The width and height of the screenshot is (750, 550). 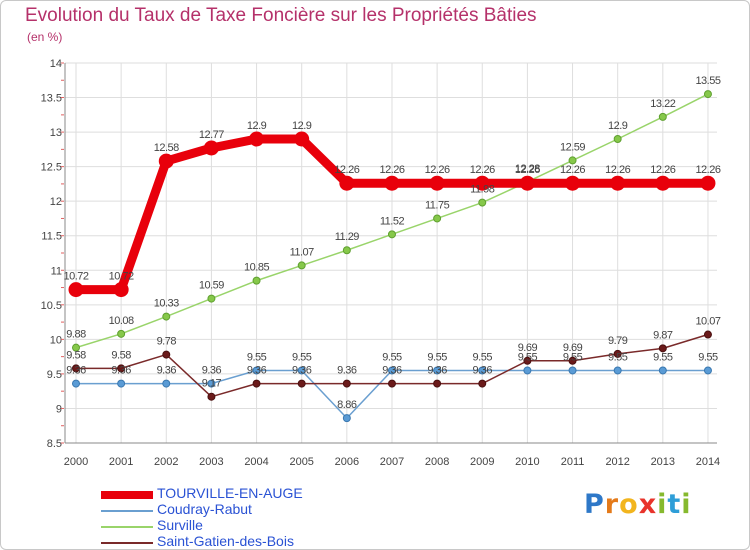 What do you see at coordinates (127, 511) in the screenshot?
I see `legend-swatch-coudray` at bounding box center [127, 511].